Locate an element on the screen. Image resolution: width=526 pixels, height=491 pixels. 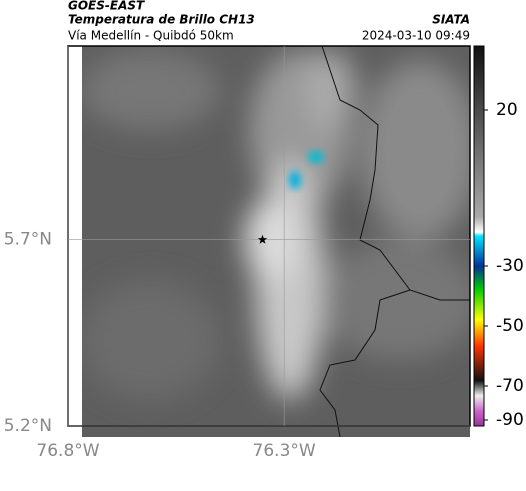
y-tick-label: 5.2°N is located at coordinates (28, 426).